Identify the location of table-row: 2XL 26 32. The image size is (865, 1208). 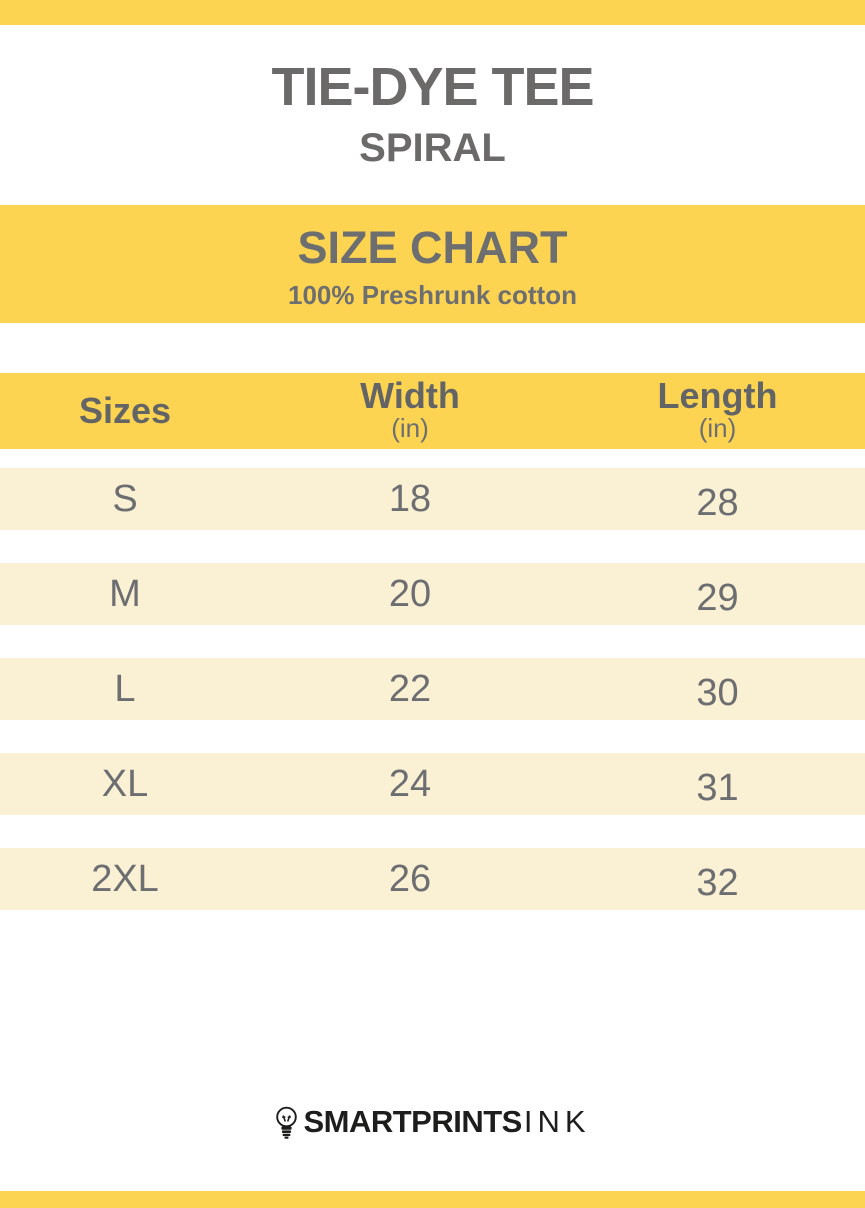
(432, 879).